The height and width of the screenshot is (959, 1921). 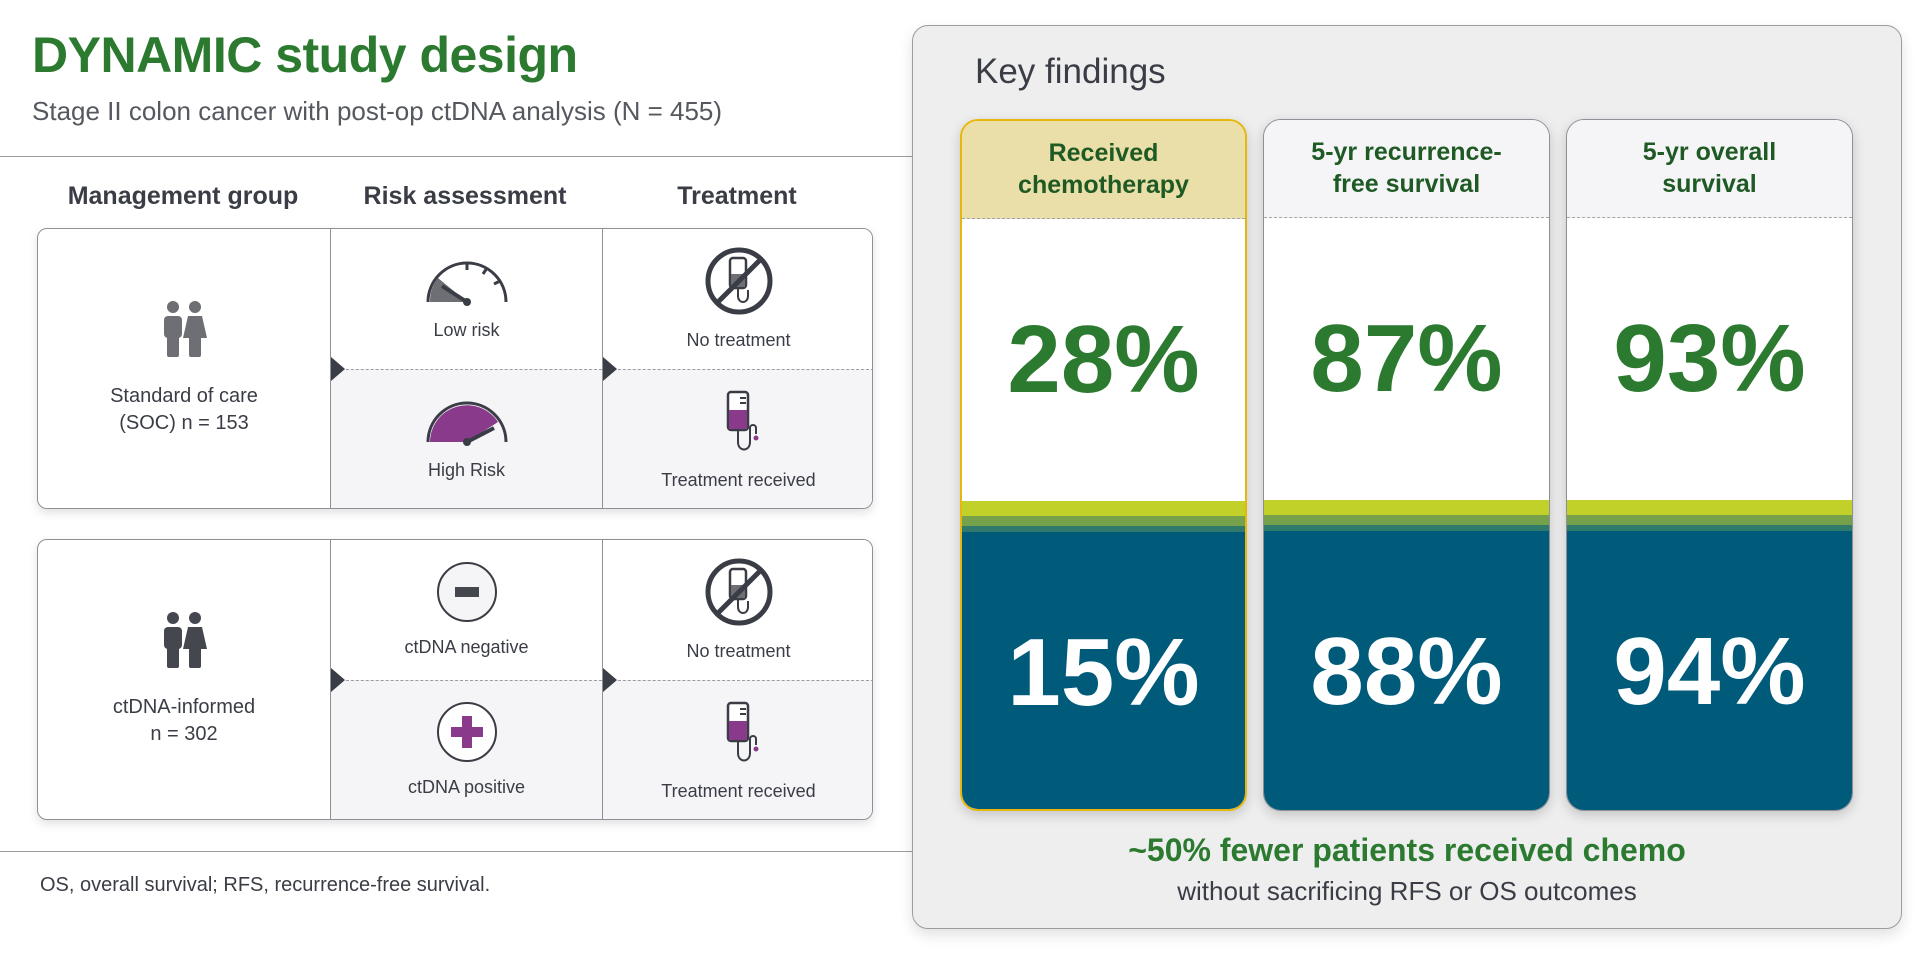 I want to click on soc-value: 93%, so click(x=1709, y=358).